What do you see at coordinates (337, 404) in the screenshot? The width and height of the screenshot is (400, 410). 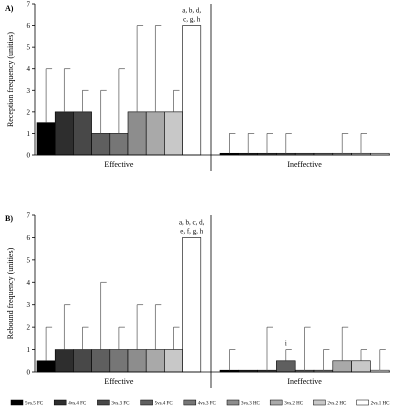 I see `legend-label: 2vs.2 HC` at bounding box center [337, 404].